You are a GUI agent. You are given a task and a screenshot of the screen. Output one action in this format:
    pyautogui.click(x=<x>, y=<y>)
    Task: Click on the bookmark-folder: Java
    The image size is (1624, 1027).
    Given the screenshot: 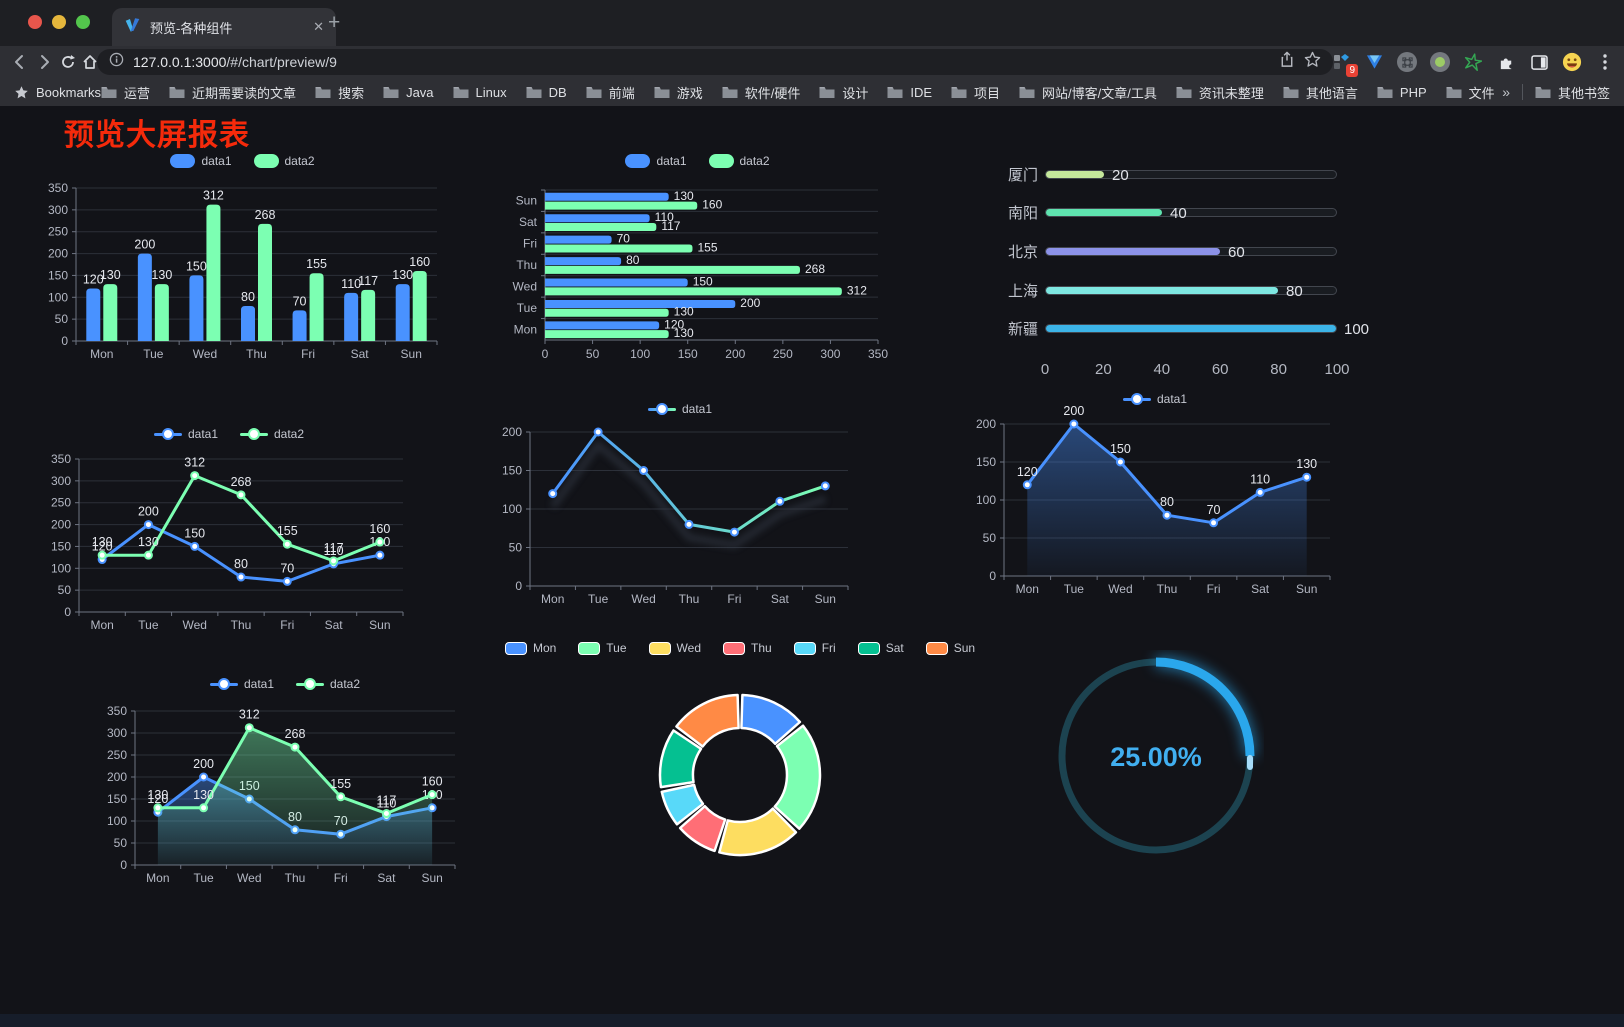 What is the action you would take?
    pyautogui.click(x=408, y=92)
    